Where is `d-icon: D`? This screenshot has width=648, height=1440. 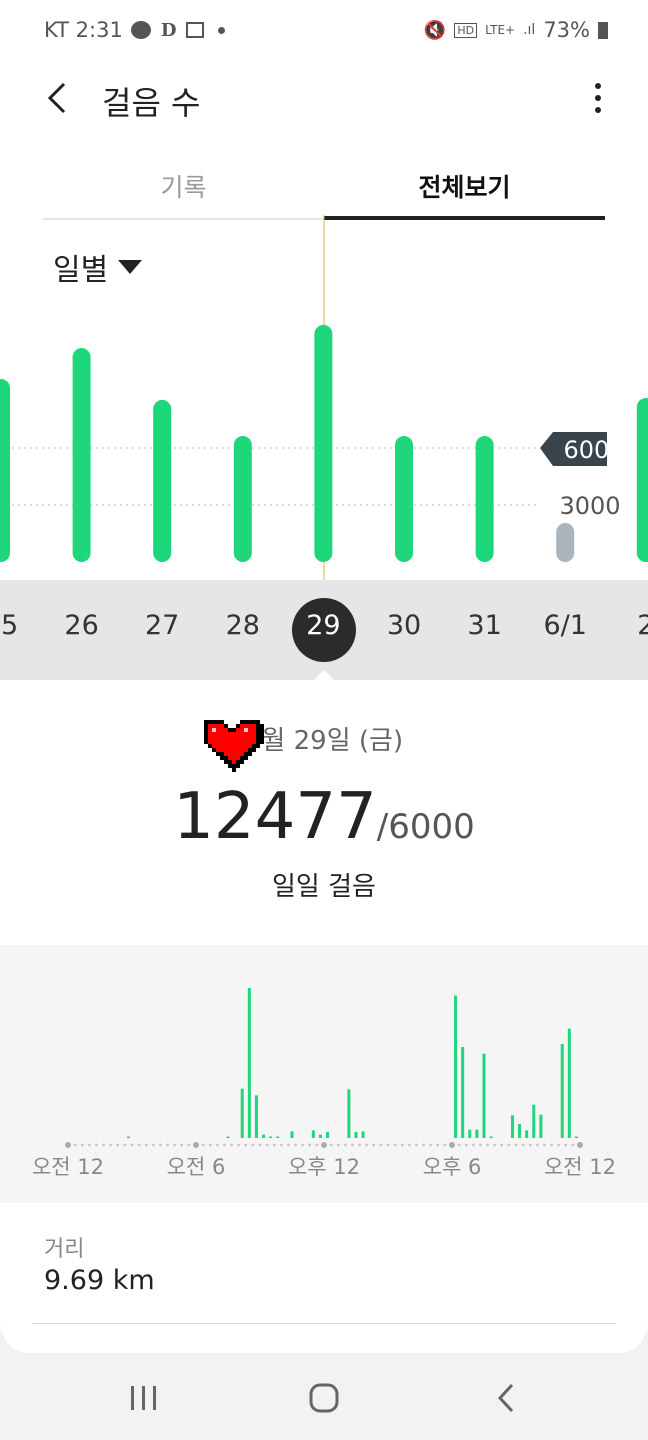
d-icon: D is located at coordinates (168, 30).